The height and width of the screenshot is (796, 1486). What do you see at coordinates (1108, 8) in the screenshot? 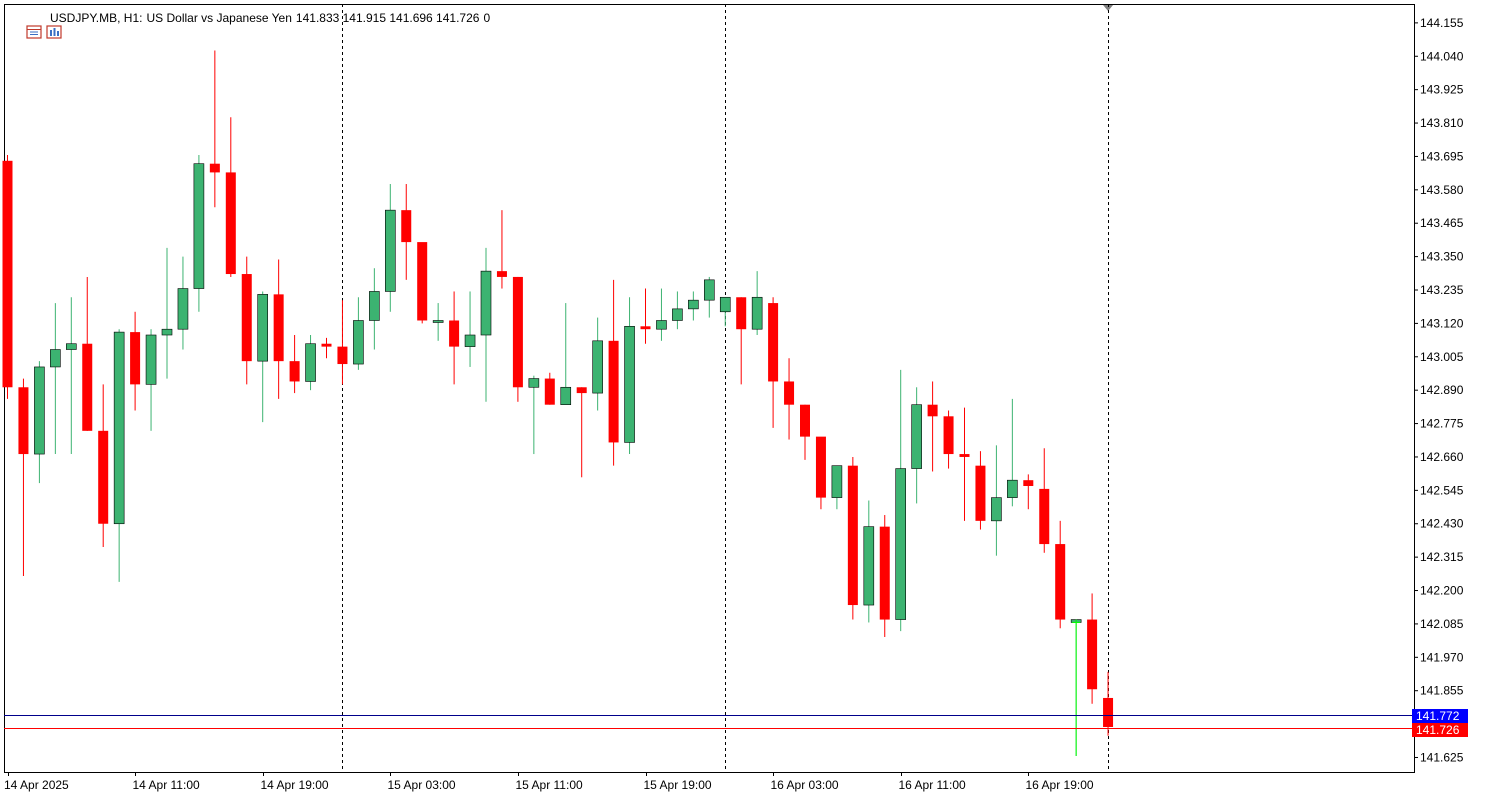
I see `shift-marker` at bounding box center [1108, 8].